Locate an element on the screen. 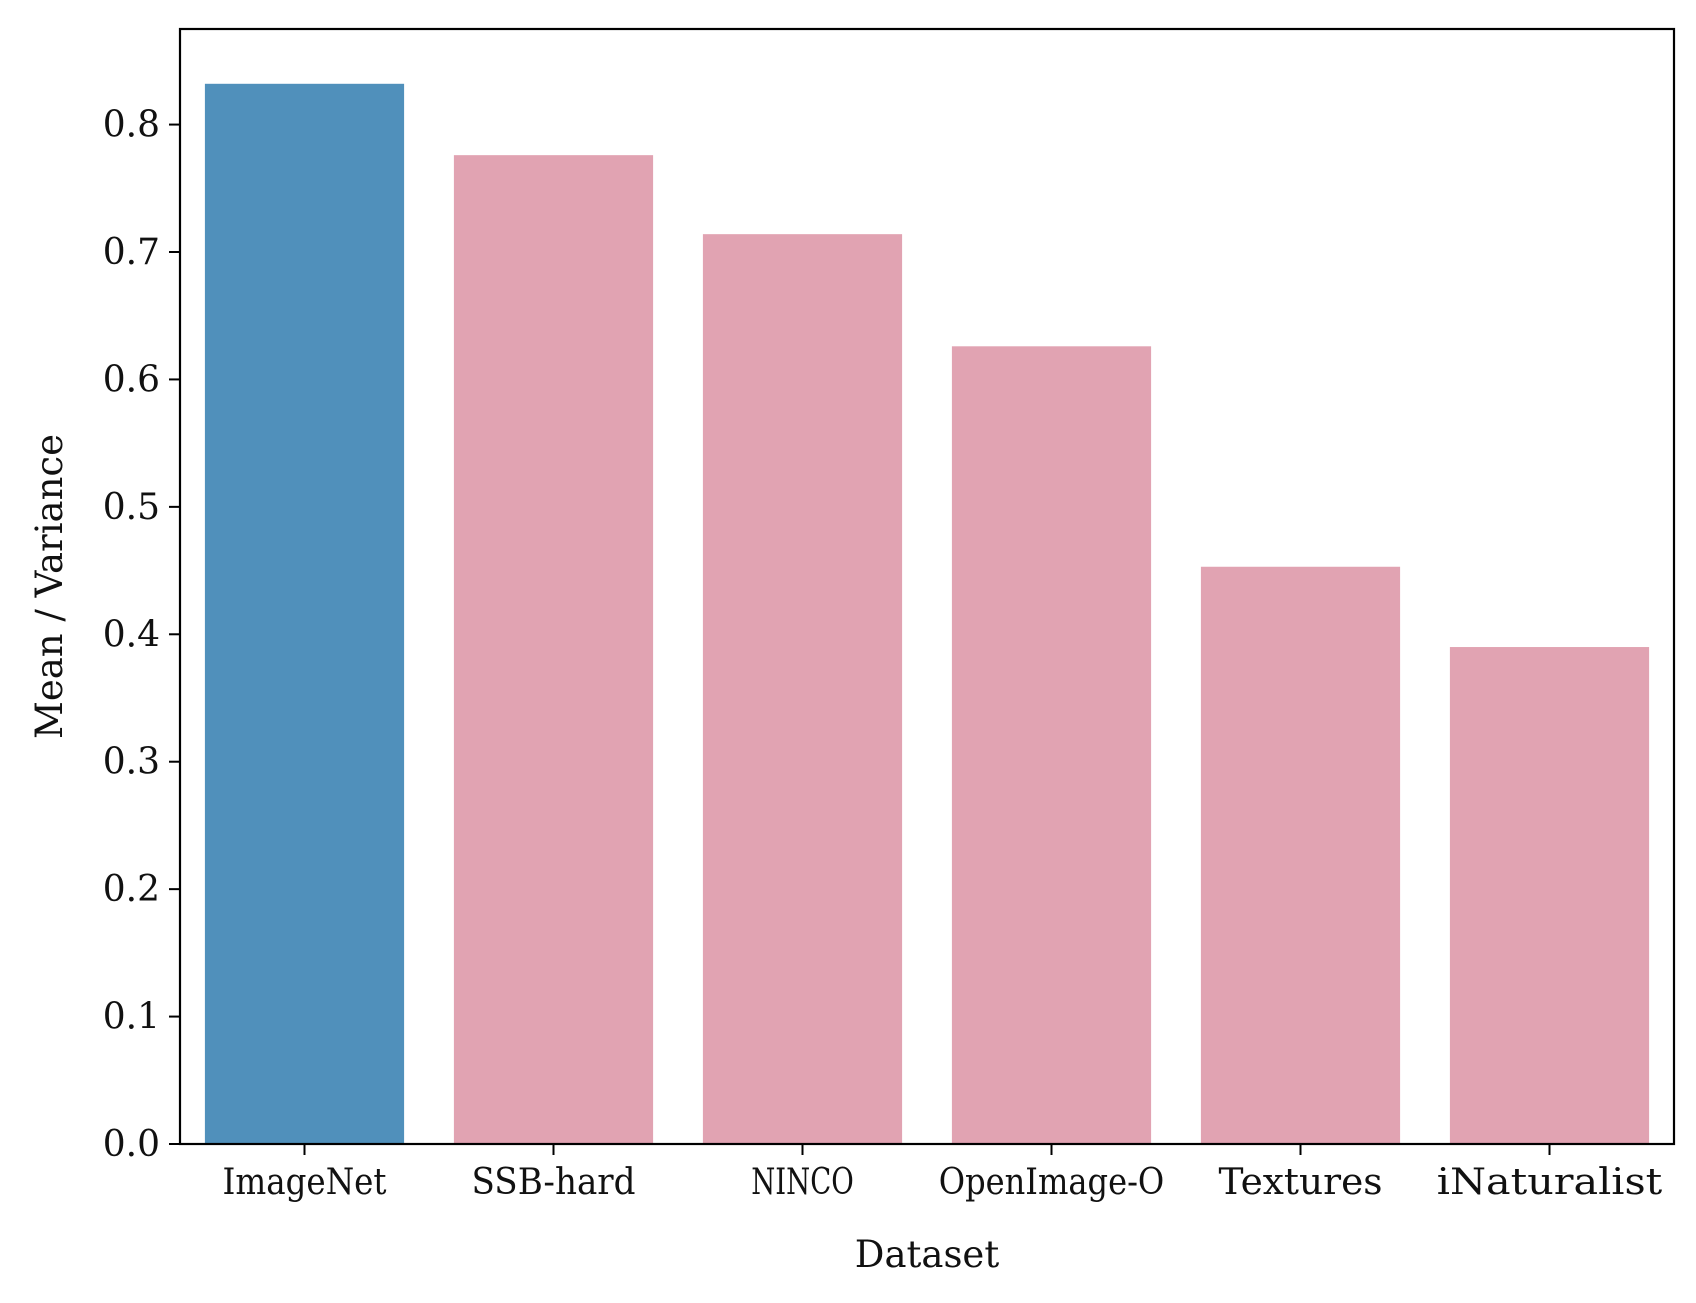 The height and width of the screenshot is (1303, 1696). y-axis: 0.0 0.1 0.2 0.3 0.4 0.5 0.6 0.7 0.8 is located at coordinates (141, 635).